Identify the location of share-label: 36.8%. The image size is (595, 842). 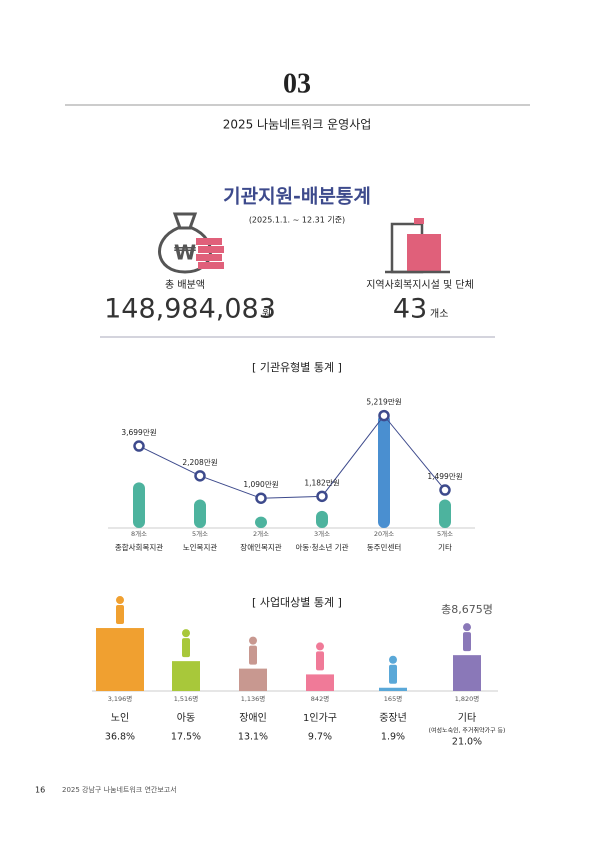
(120, 737).